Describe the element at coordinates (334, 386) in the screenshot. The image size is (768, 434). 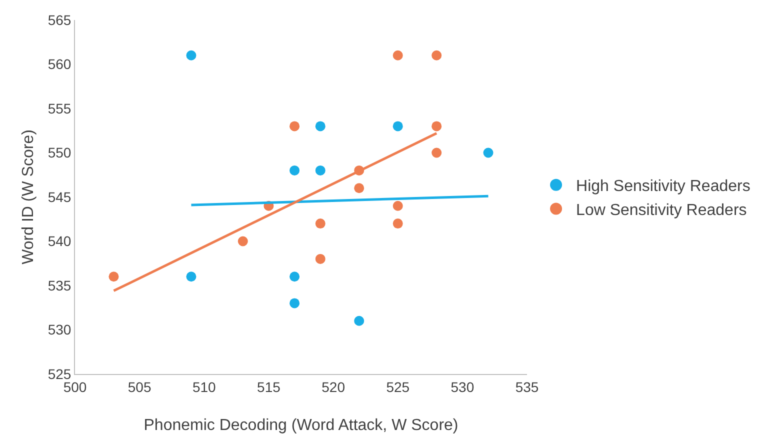
I see `x-tick-label: 520` at that location.